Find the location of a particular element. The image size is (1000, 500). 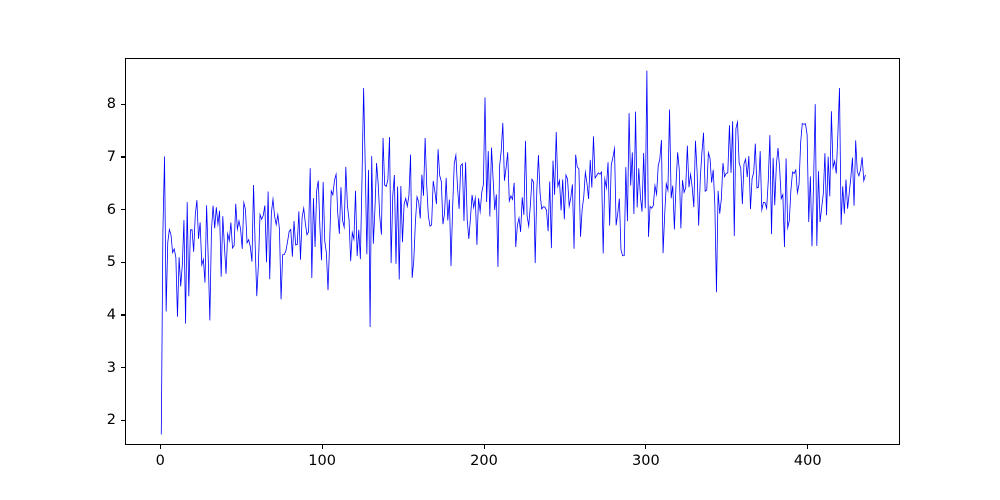

y-tick-label: 3 is located at coordinates (111, 367).